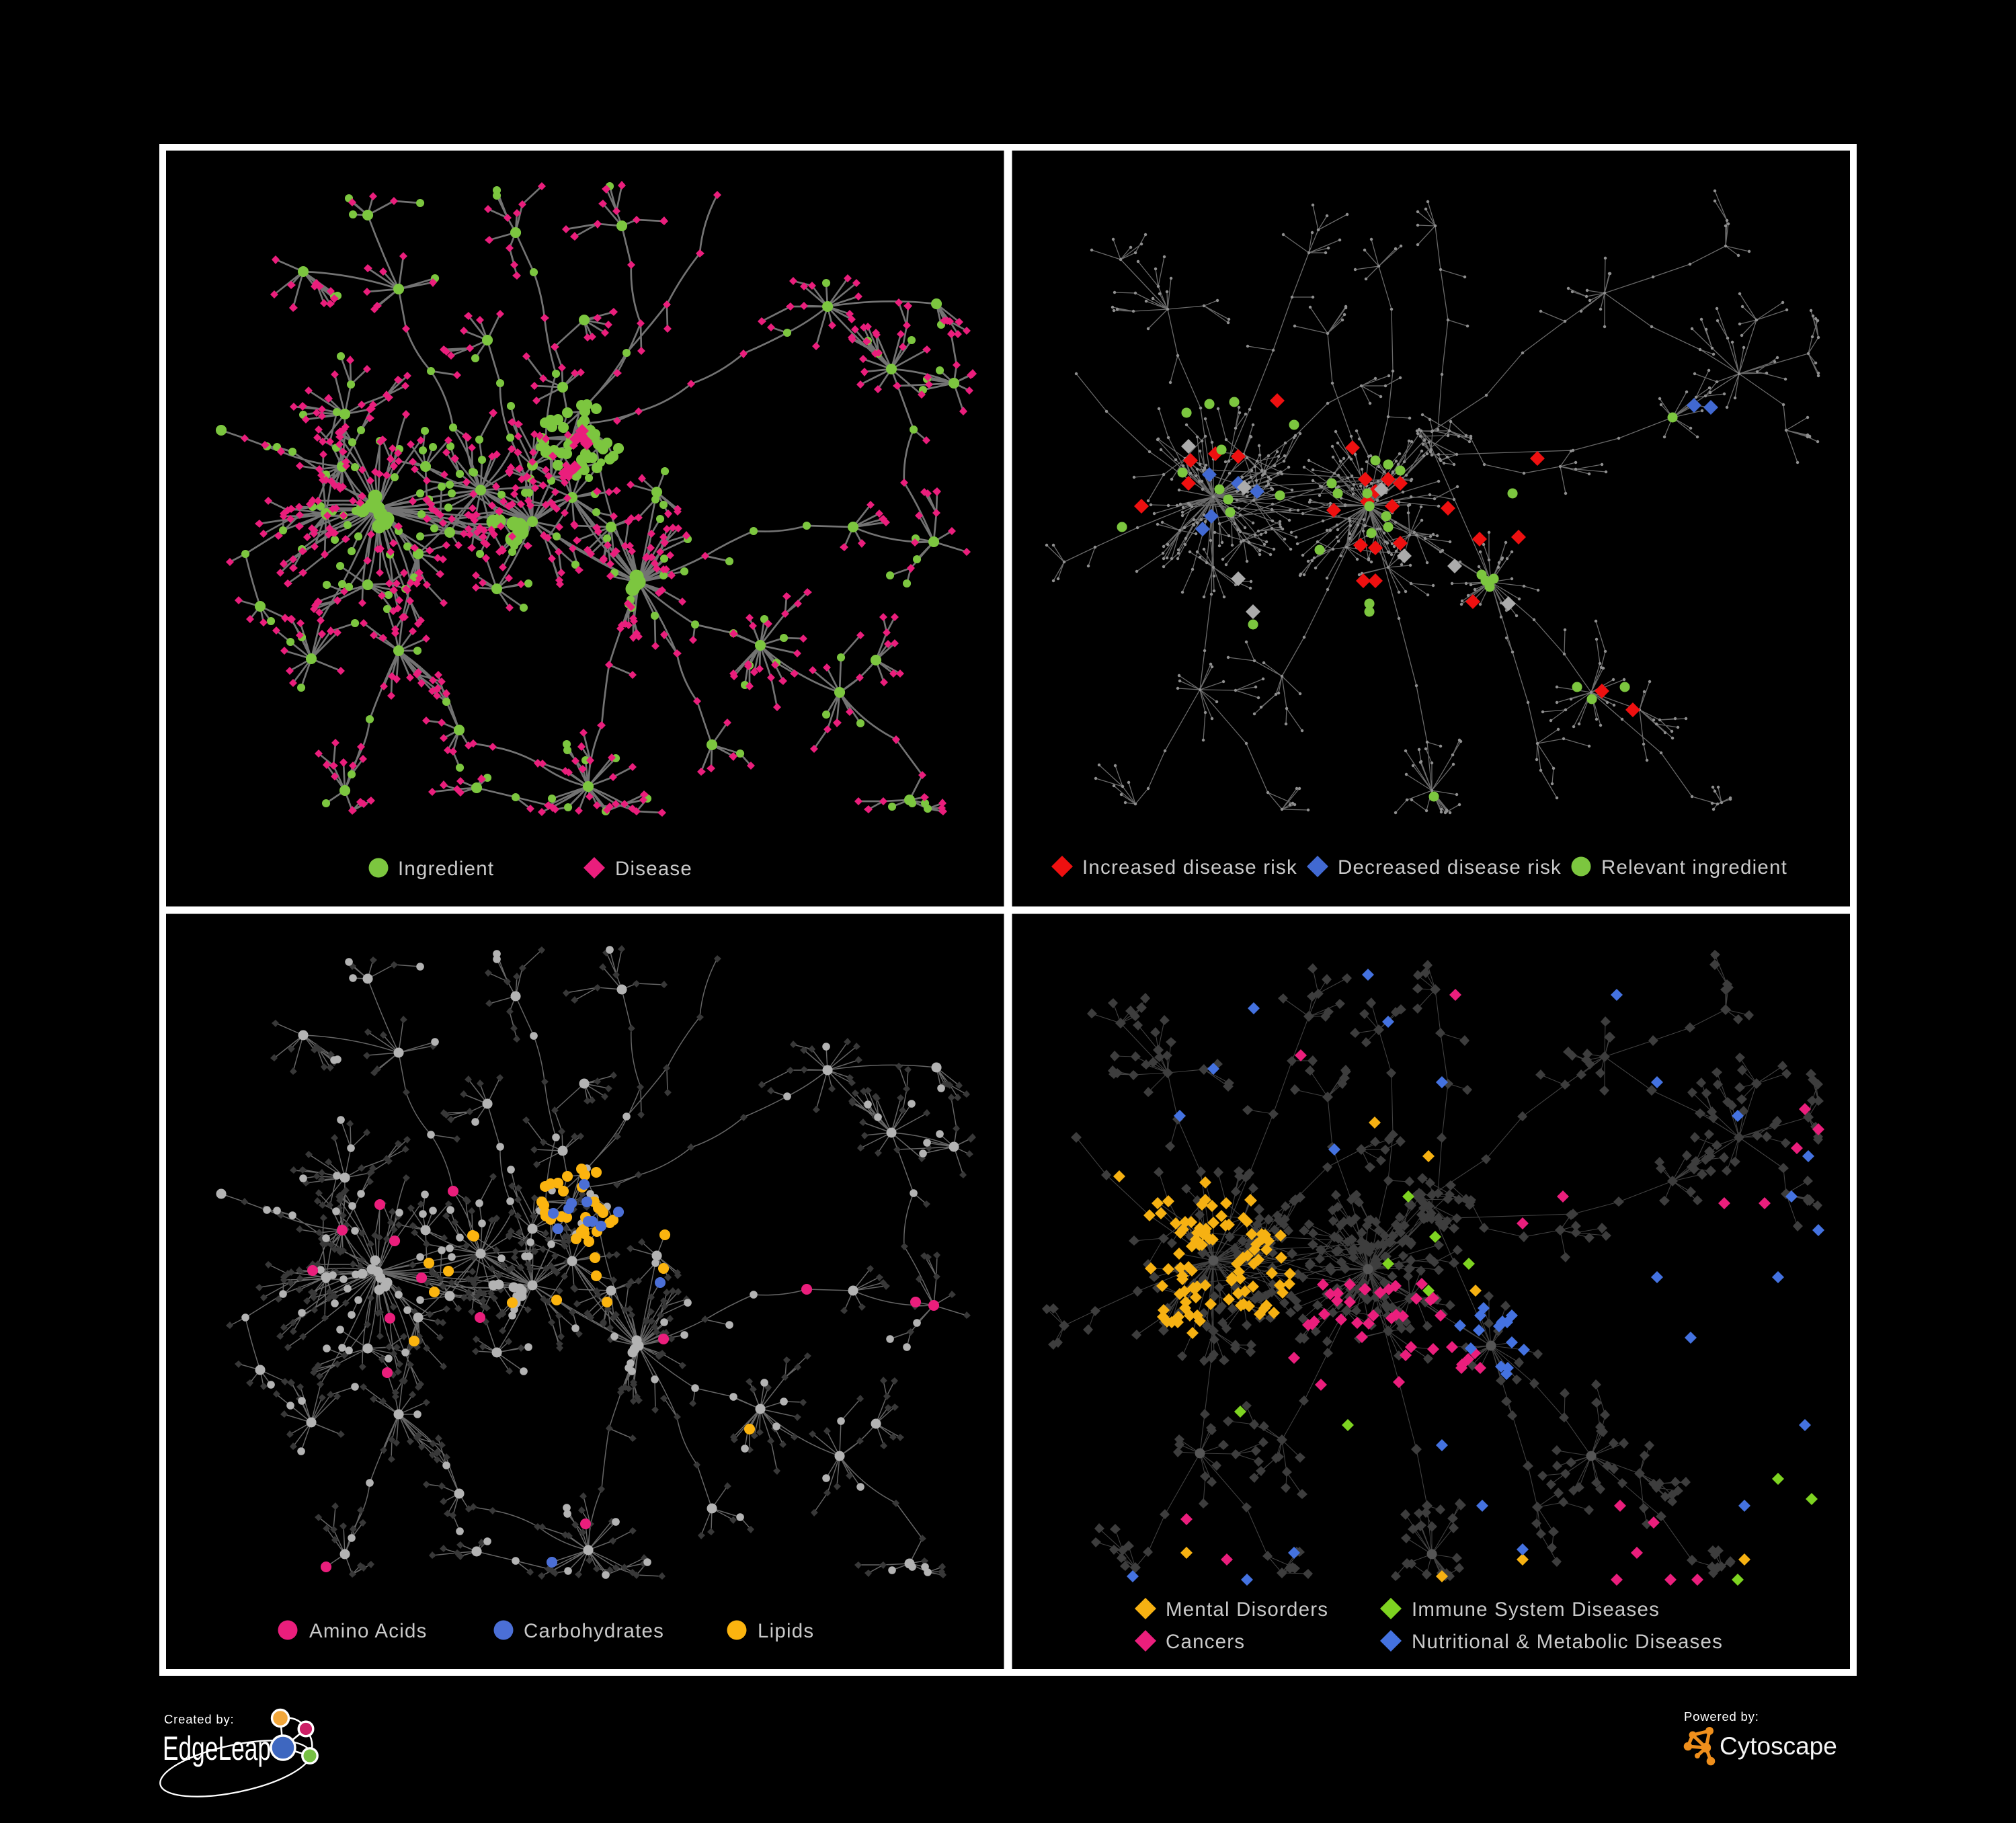 Image resolution: width=2016 pixels, height=1823 pixels. Describe the element at coordinates (1567, 1642) in the screenshot. I see `svg-text:Nutritional & Metabolic Diseas: Nutritional & Metabolic Diseases` at that location.